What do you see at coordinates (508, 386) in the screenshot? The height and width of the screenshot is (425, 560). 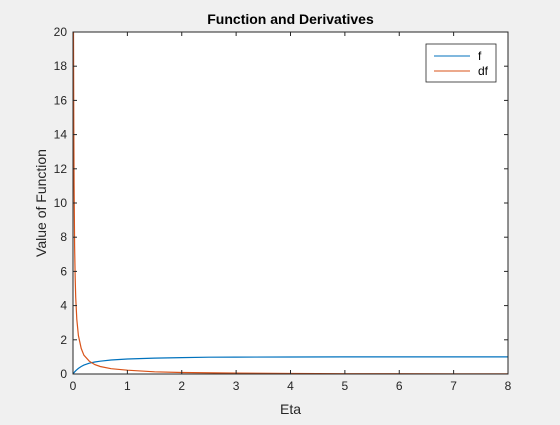 I see `x-tick-label: 8` at bounding box center [508, 386].